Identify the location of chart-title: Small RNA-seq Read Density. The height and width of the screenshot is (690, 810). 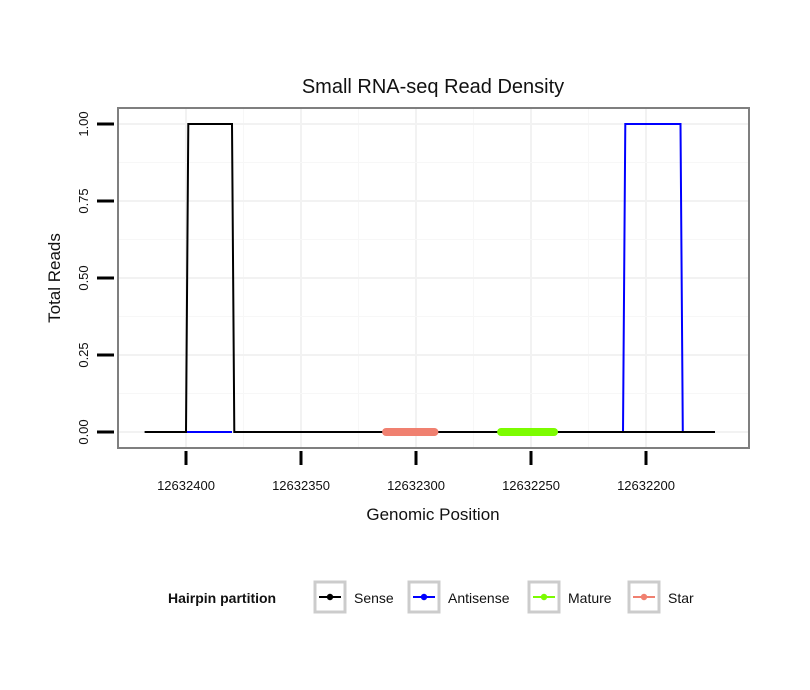
(433, 87).